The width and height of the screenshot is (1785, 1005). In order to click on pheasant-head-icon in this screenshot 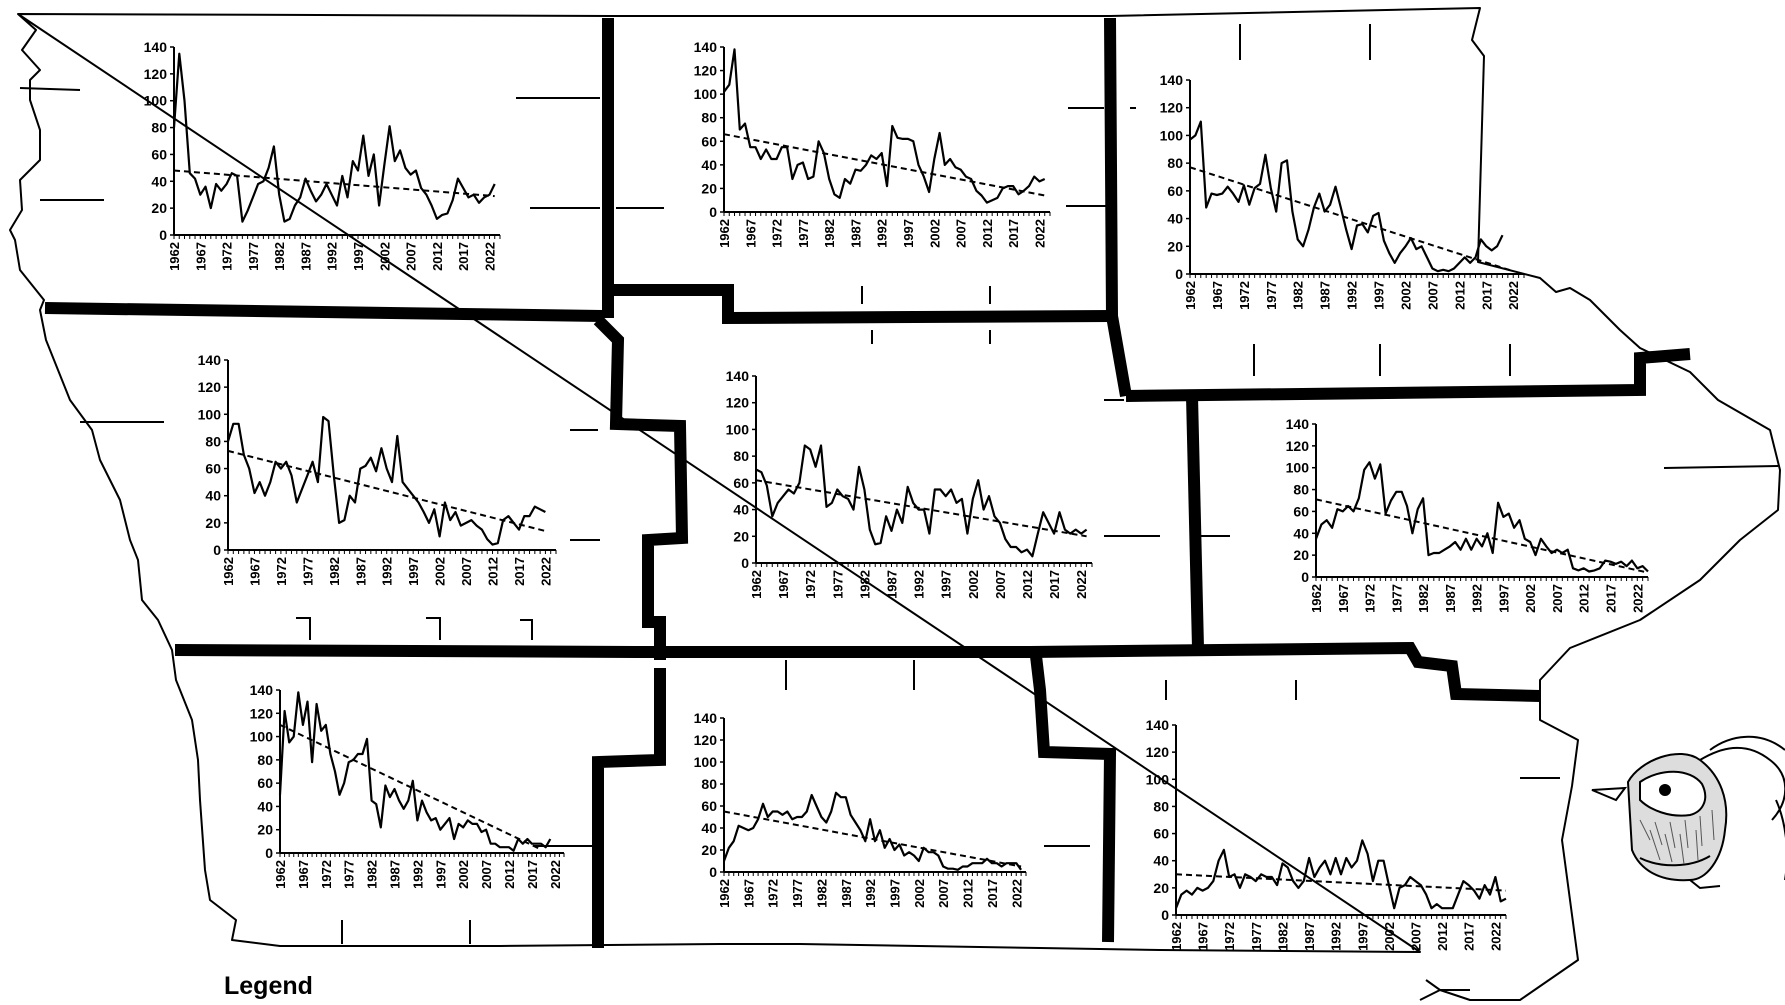, I will do `click(1688, 812)`.